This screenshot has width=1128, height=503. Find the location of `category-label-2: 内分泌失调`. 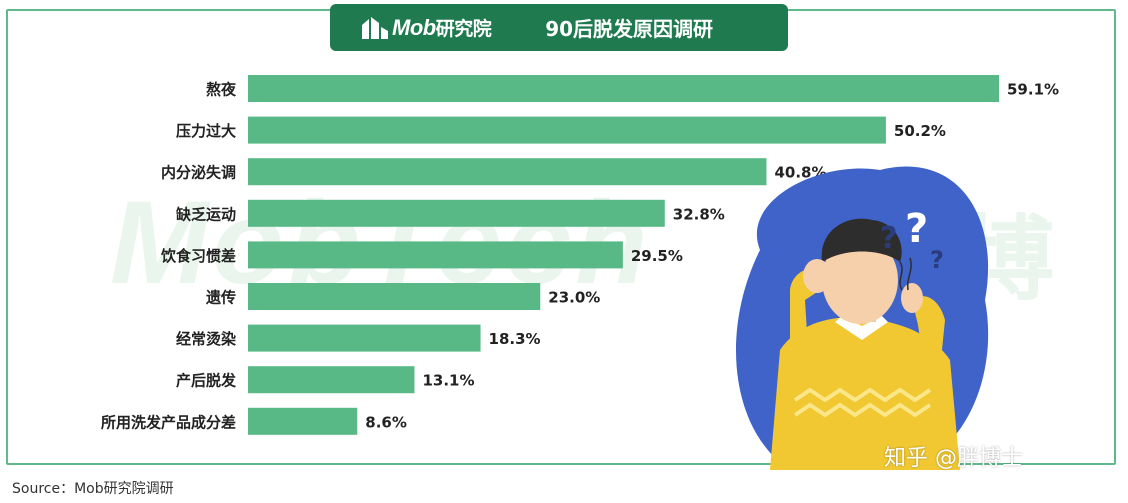

category-label-2: 内分泌失调 is located at coordinates (198, 173).